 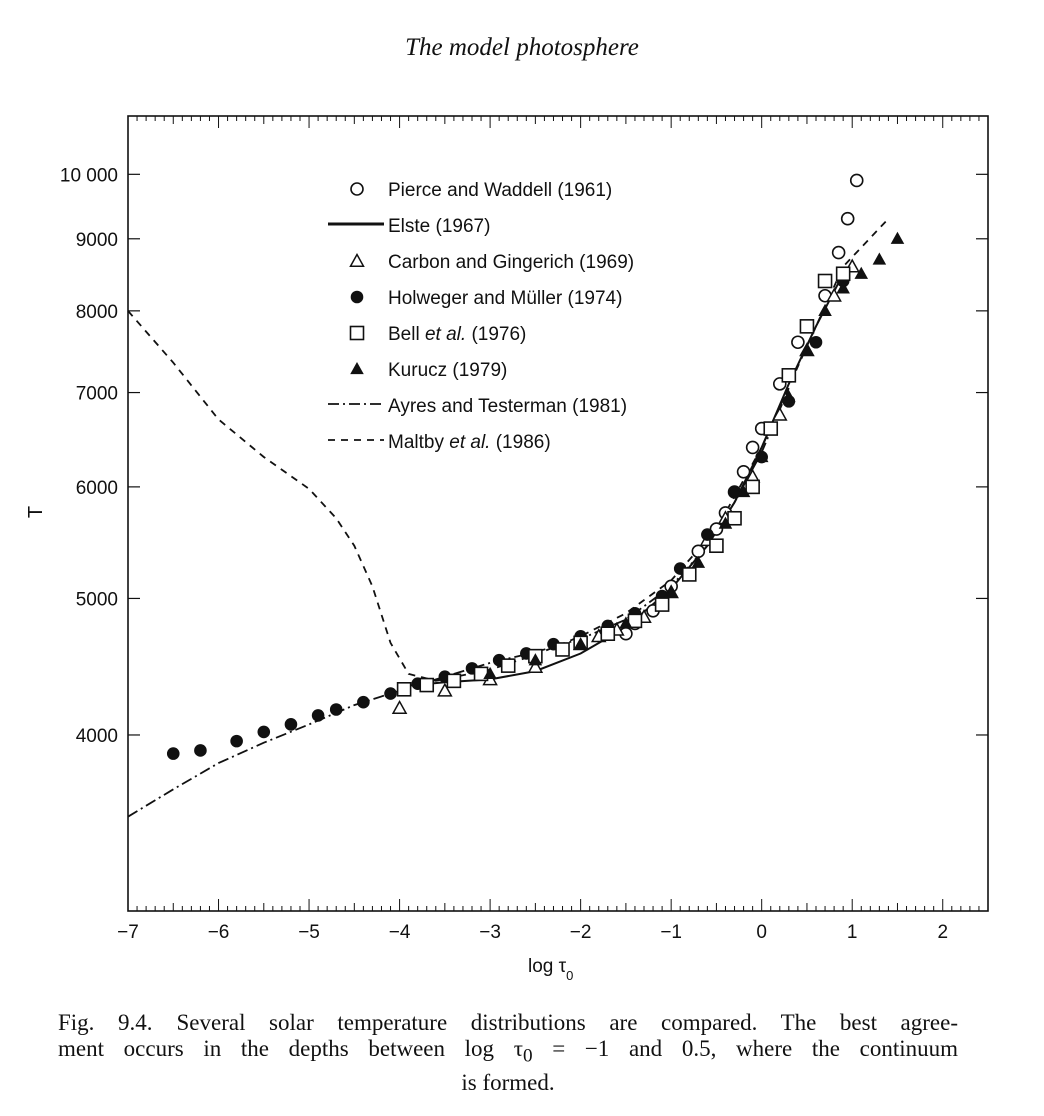 What do you see at coordinates (671, 932) in the screenshot?
I see `x-tick-label: −1` at bounding box center [671, 932].